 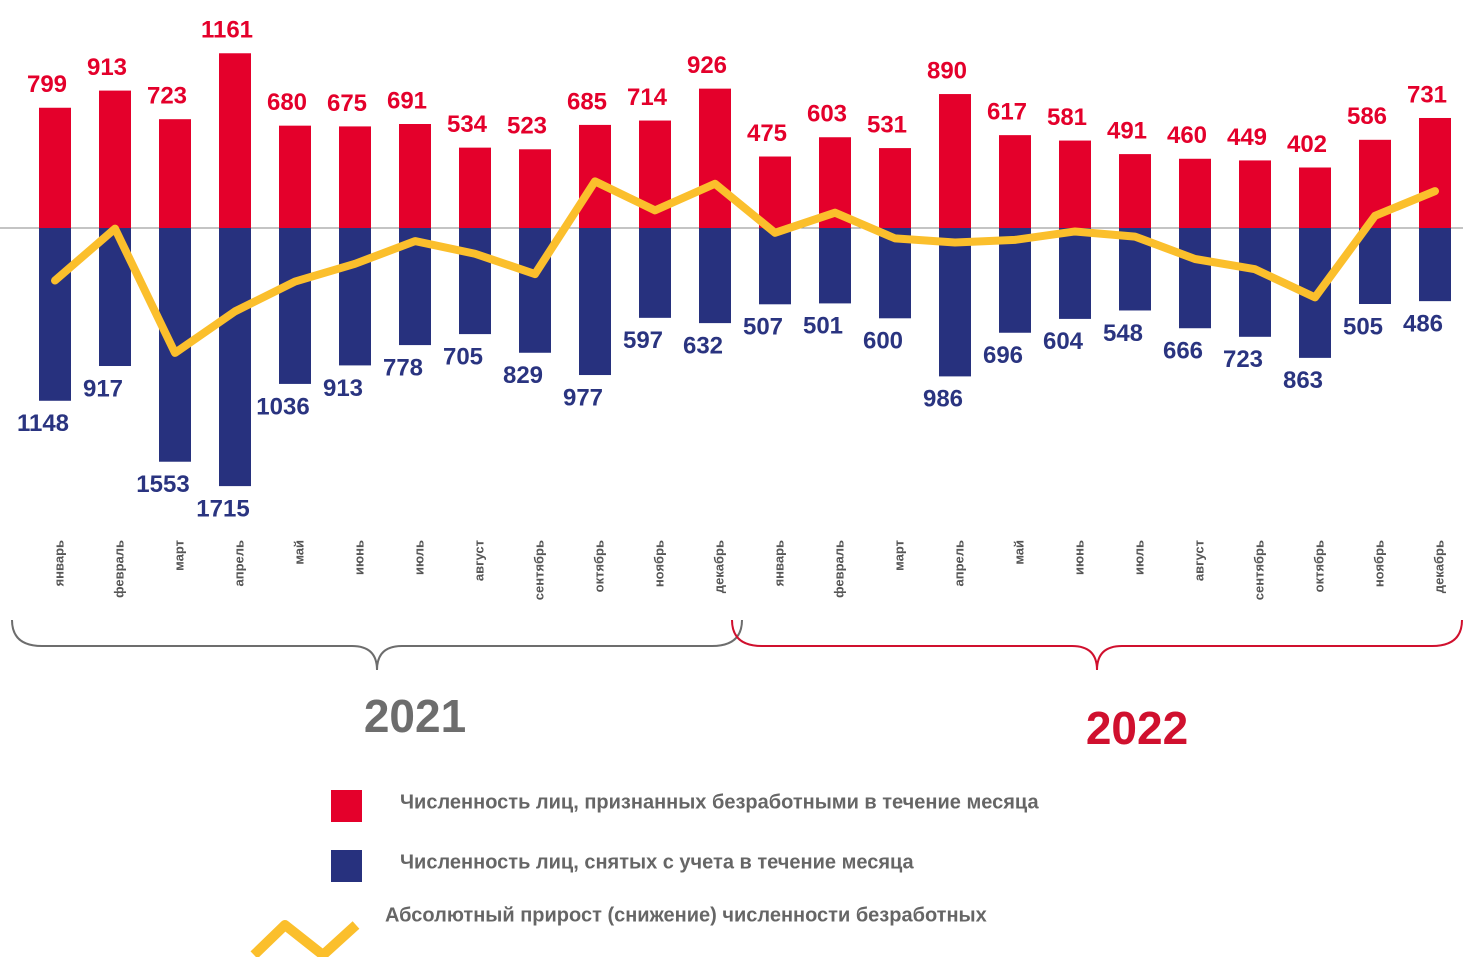 What do you see at coordinates (403, 367) in the screenshot?
I see `value-label: 778` at bounding box center [403, 367].